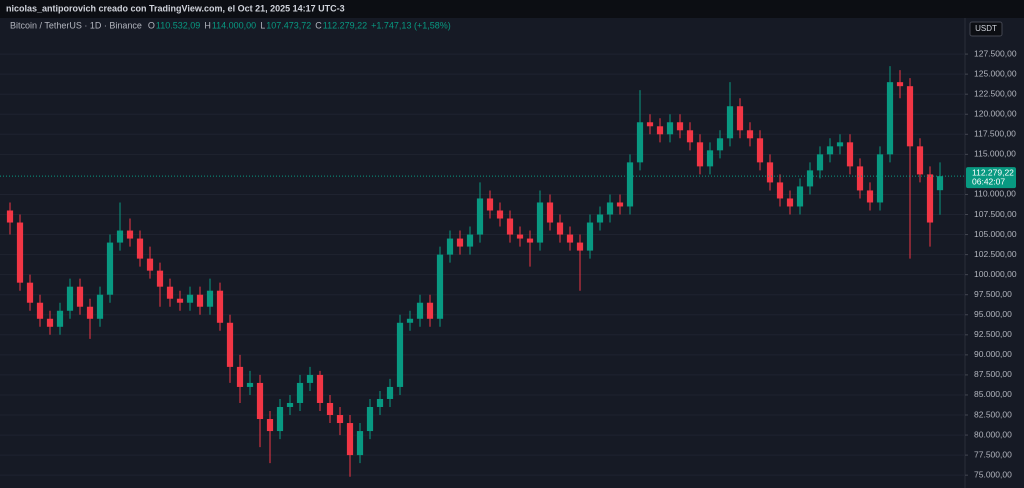 This screenshot has width=1024, height=488. I want to click on countdown: 06:42:07, so click(988, 181).